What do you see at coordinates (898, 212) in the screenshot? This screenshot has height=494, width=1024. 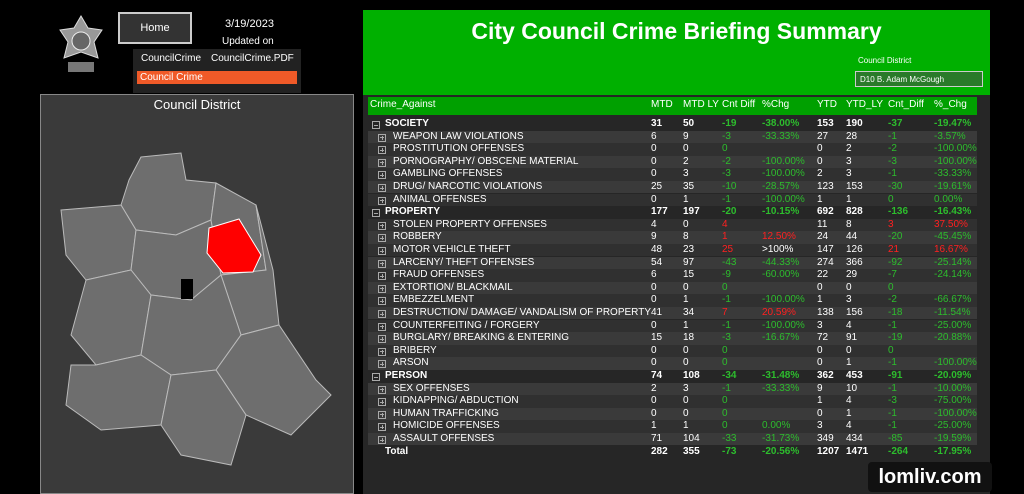 I see `table-cell: -136` at bounding box center [898, 212].